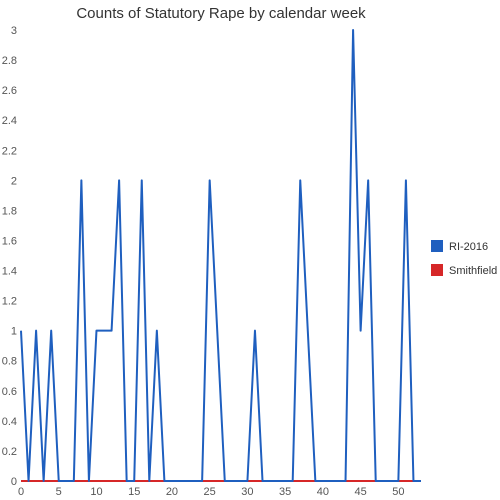 The width and height of the screenshot is (500, 500). Describe the element at coordinates (464, 258) in the screenshot. I see `legend: RI-2016 Smithfield` at that location.